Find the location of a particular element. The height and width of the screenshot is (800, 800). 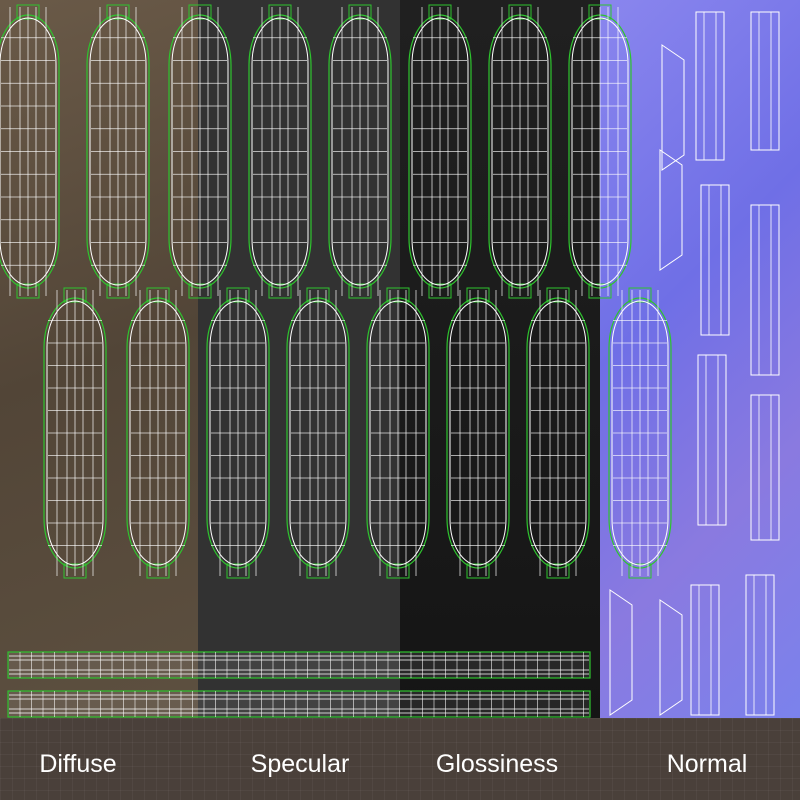

label-normal: Normal is located at coordinates (707, 764).